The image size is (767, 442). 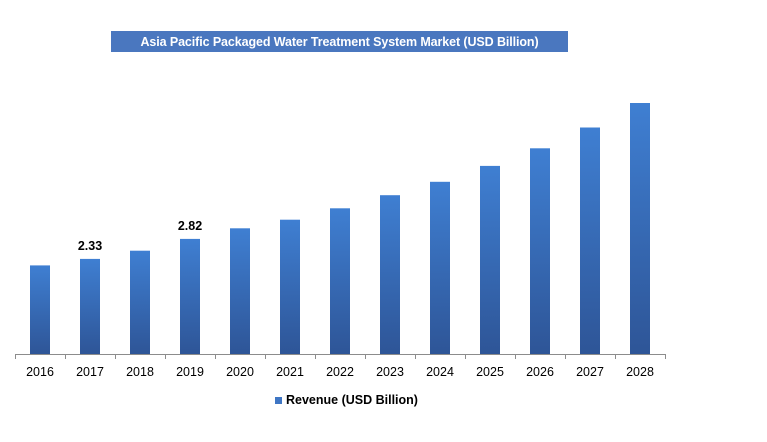 What do you see at coordinates (590, 372) in the screenshot?
I see `x-tick-label: 2027` at bounding box center [590, 372].